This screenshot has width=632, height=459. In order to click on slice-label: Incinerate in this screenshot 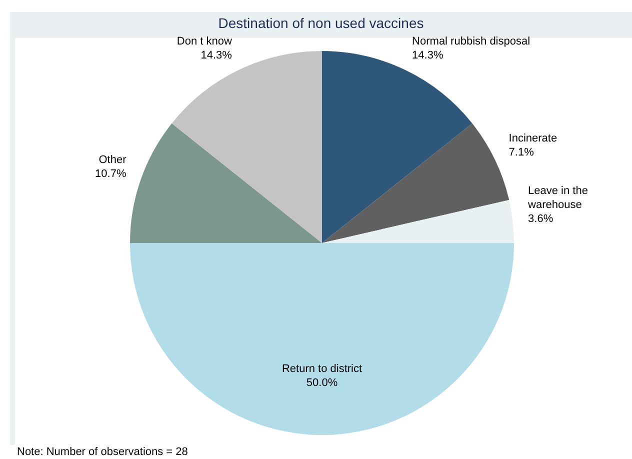, I will do `click(533, 138)`.